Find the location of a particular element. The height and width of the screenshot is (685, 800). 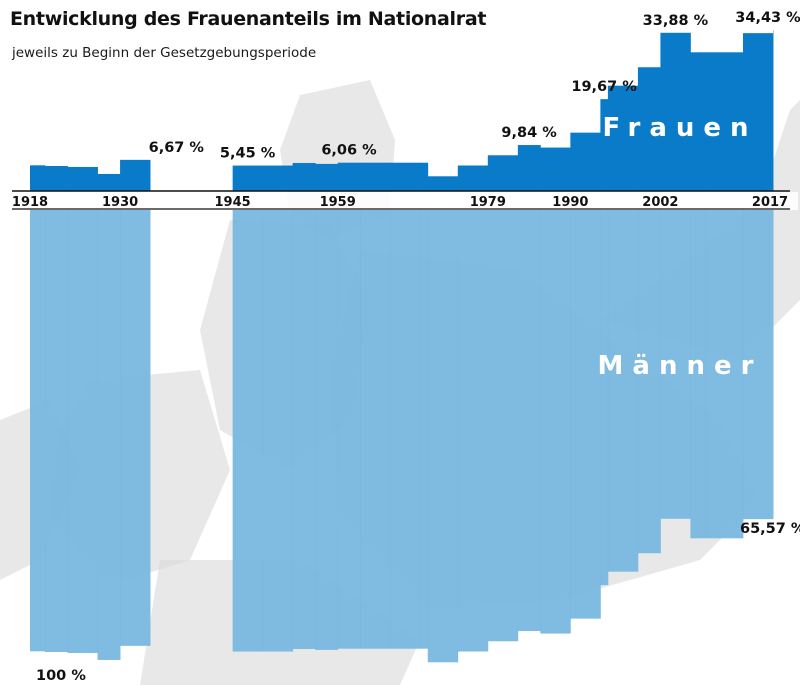

data-label-maenner-2017: 65,57 % is located at coordinates (770, 529).